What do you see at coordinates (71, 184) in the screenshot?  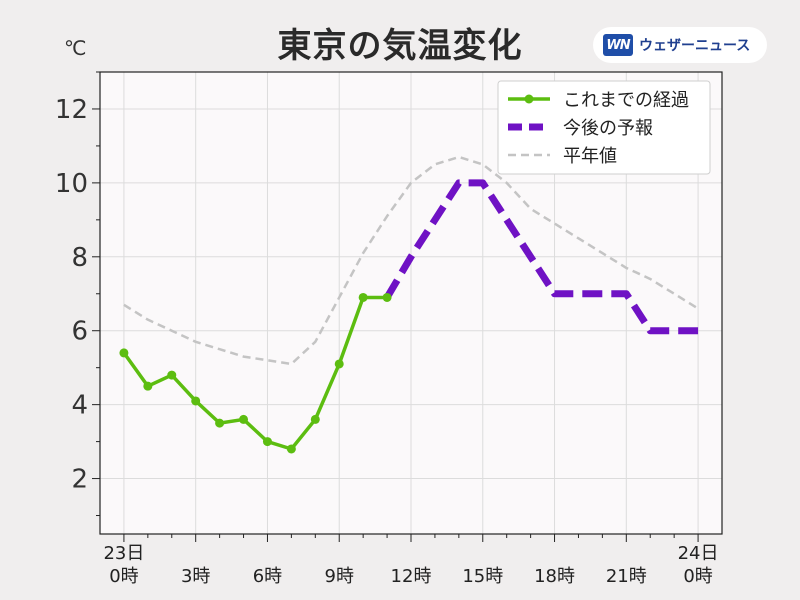 I see `y-tick-label: 10` at bounding box center [71, 184].